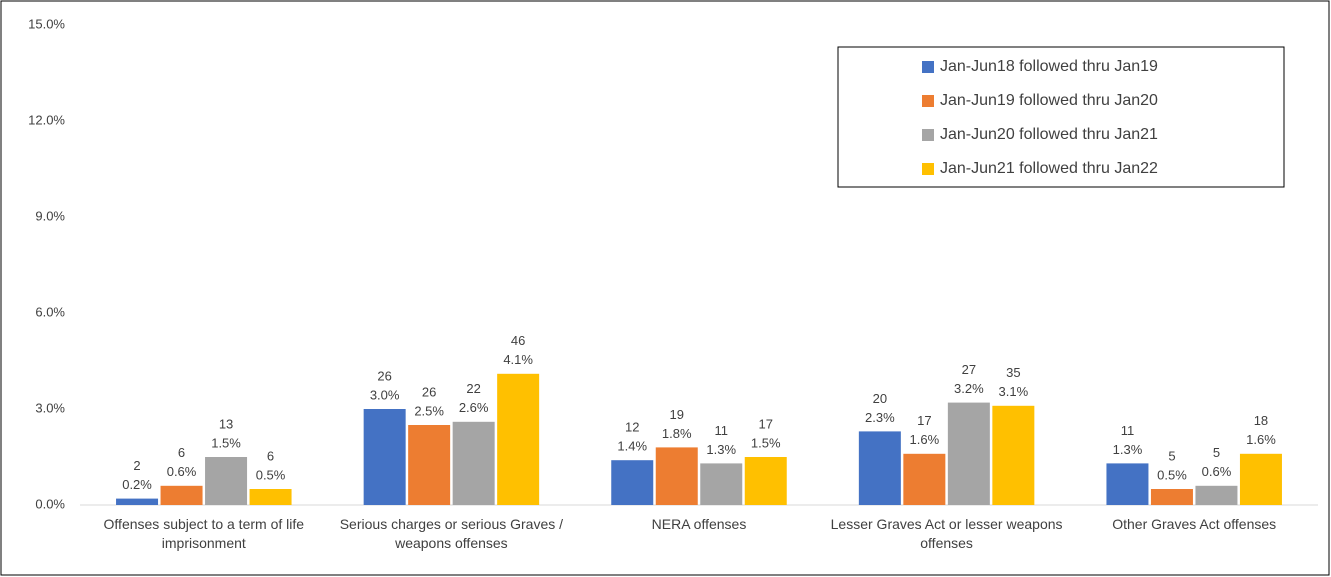  I want to click on count-label: 22, so click(473, 388).